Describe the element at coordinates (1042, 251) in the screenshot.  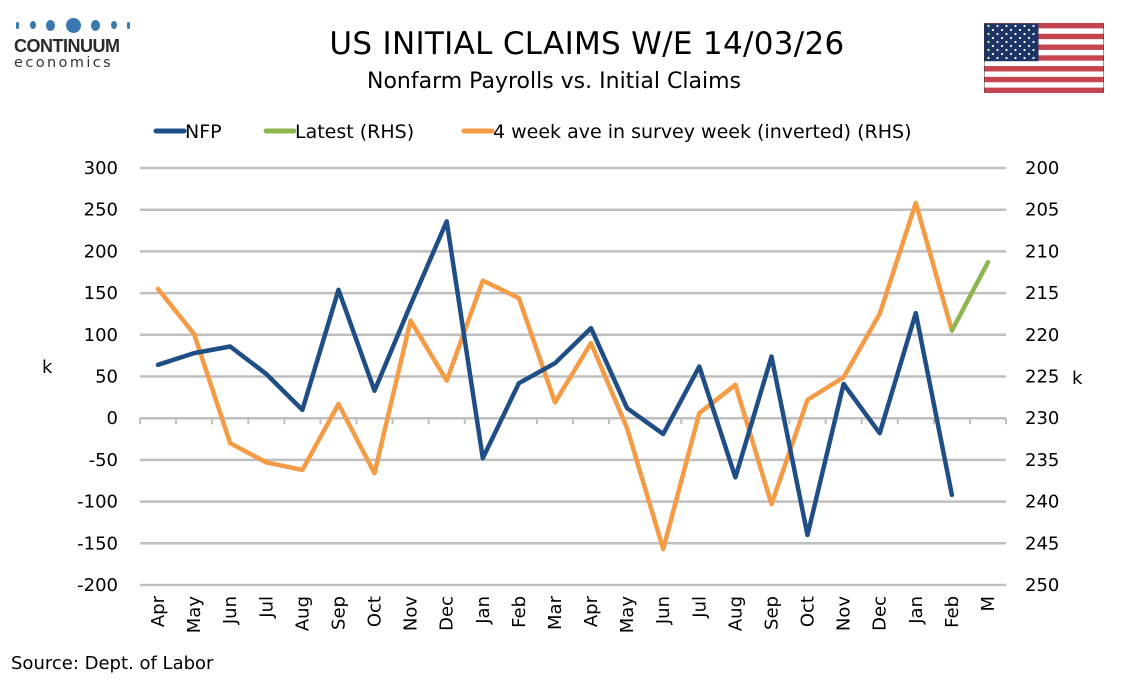
I see `y2-tick-label: 210` at that location.